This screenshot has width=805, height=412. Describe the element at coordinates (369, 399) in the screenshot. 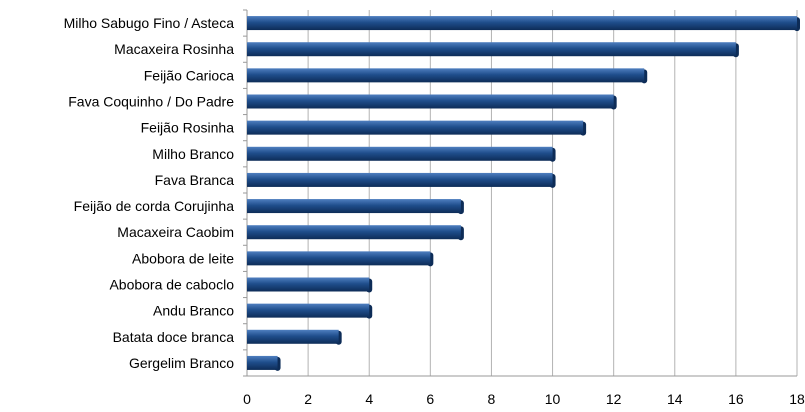

I see `x-tick-label: 4` at that location.